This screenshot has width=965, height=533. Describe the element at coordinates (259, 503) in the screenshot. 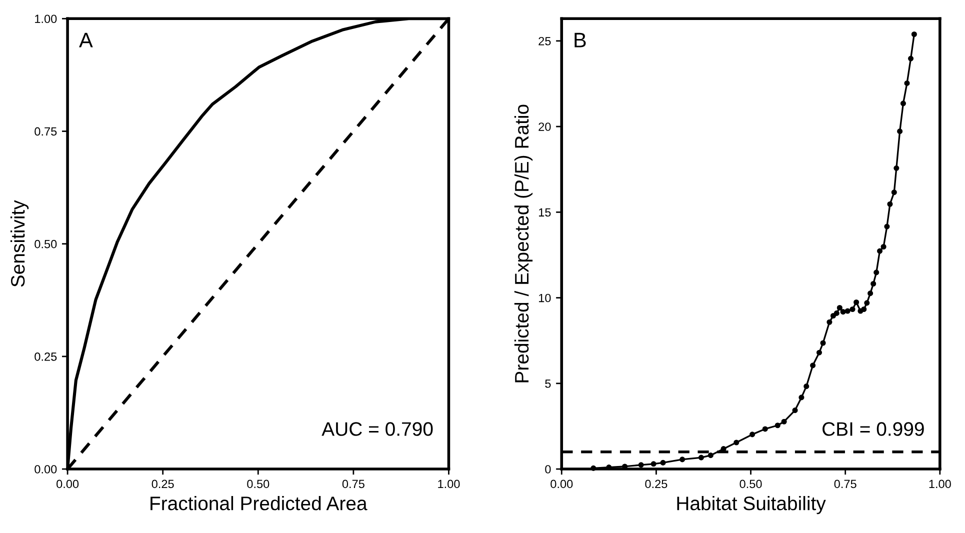

I see `x-axis-title: Fractional Predicted Area` at that location.